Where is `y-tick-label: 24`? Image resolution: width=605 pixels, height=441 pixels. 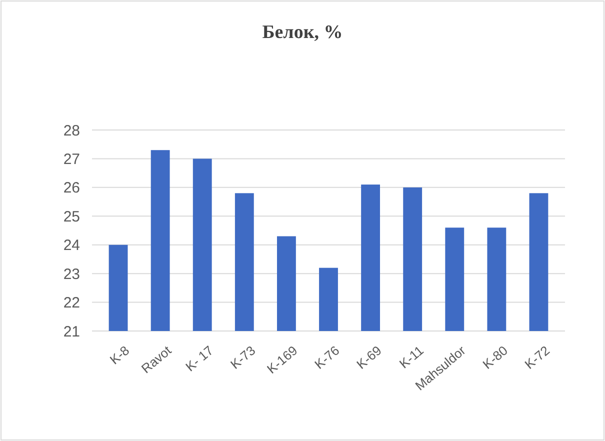 y-tick-label: 24 is located at coordinates (71, 245).